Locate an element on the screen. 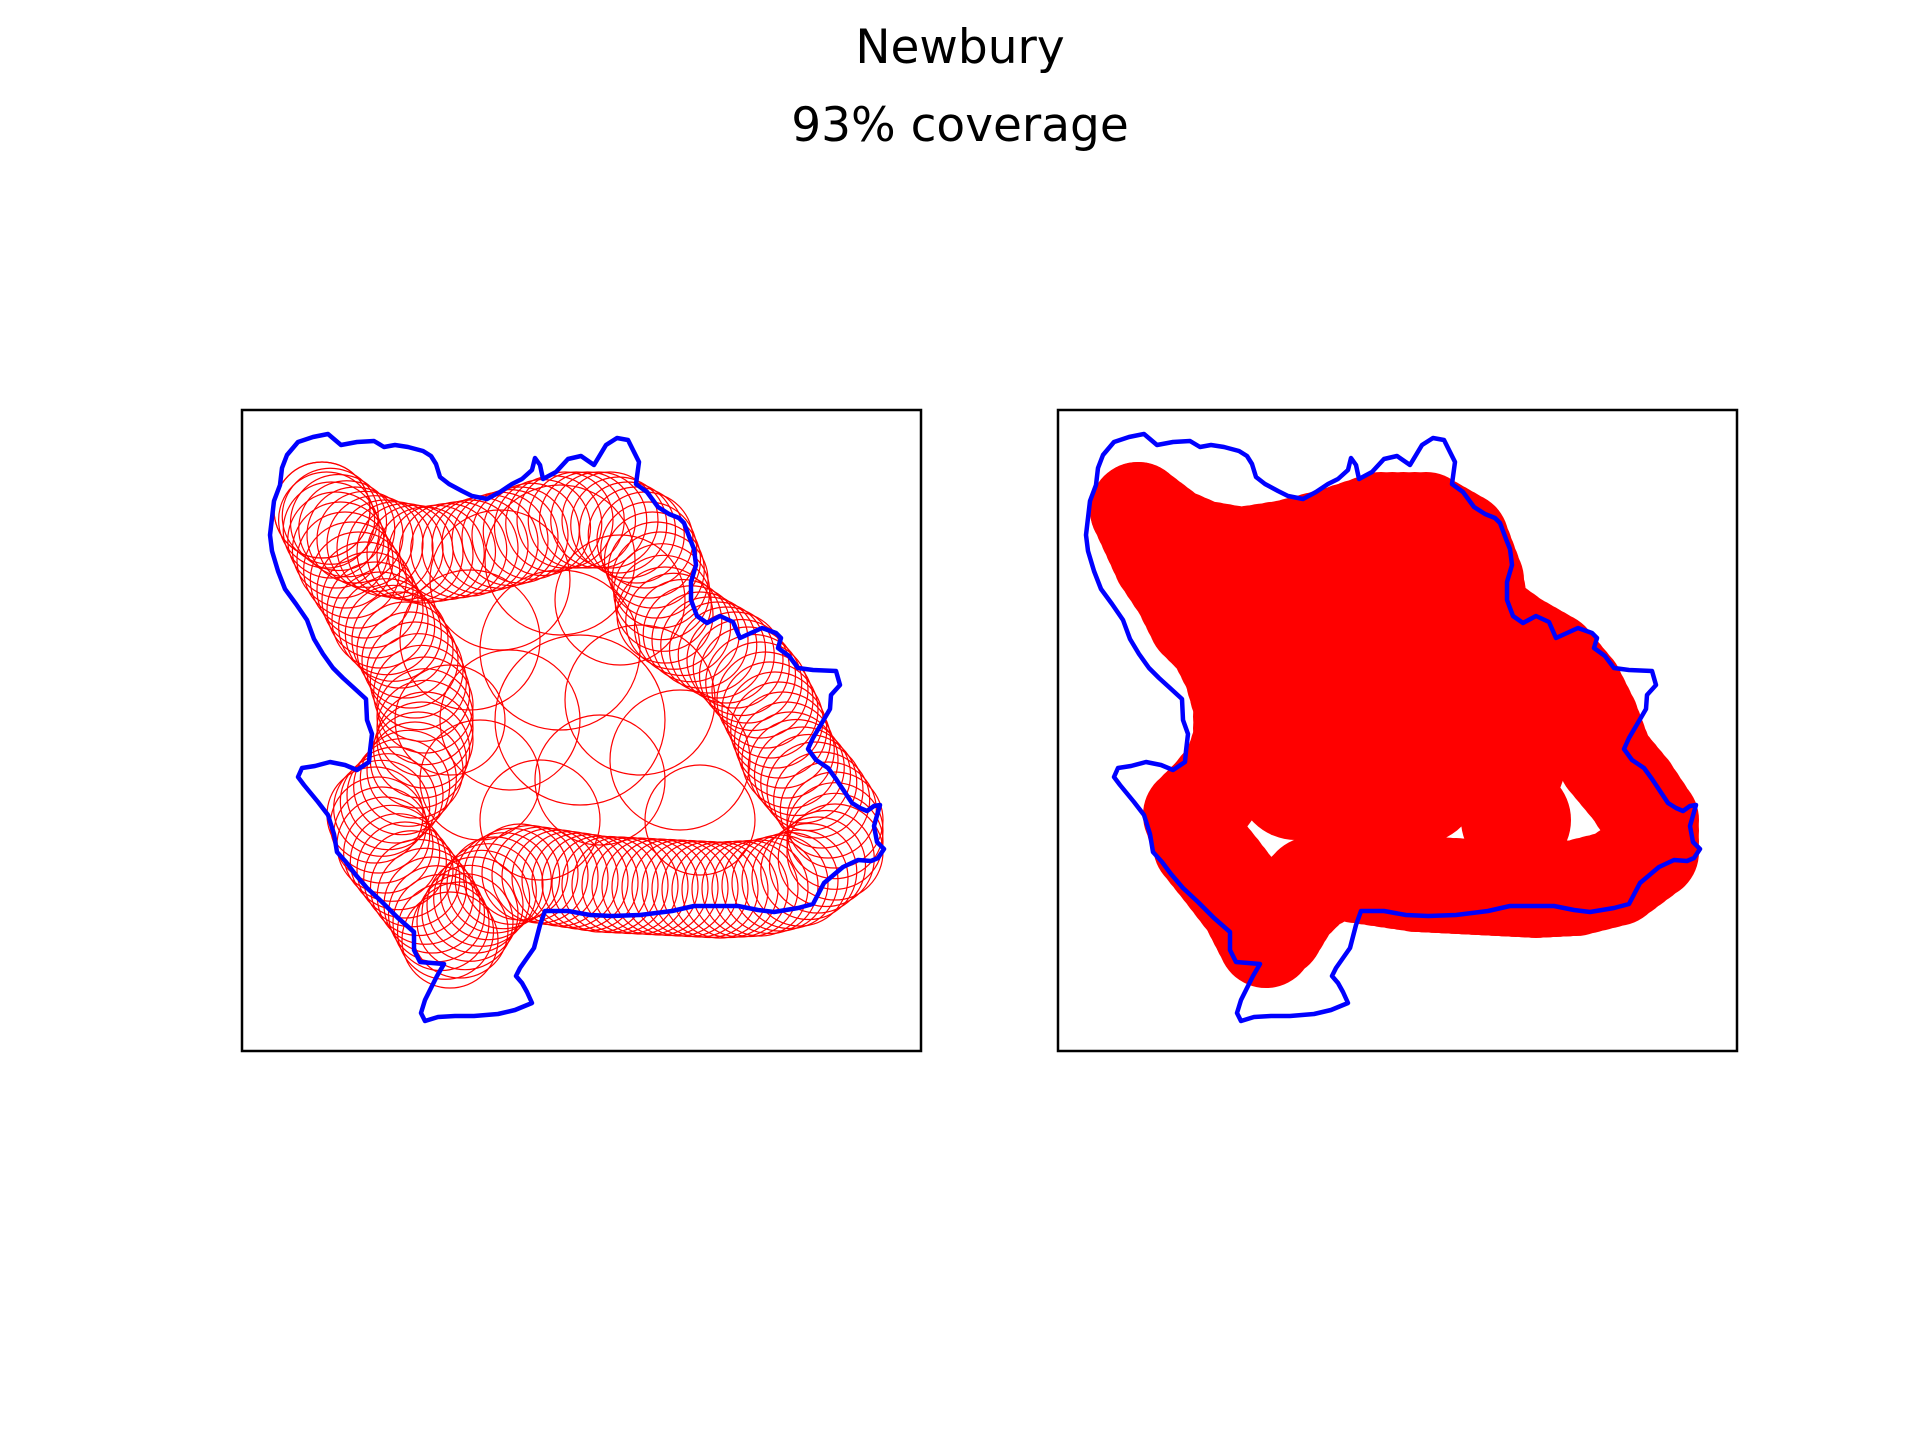  figure-title: Newbury is located at coordinates (960, 47).